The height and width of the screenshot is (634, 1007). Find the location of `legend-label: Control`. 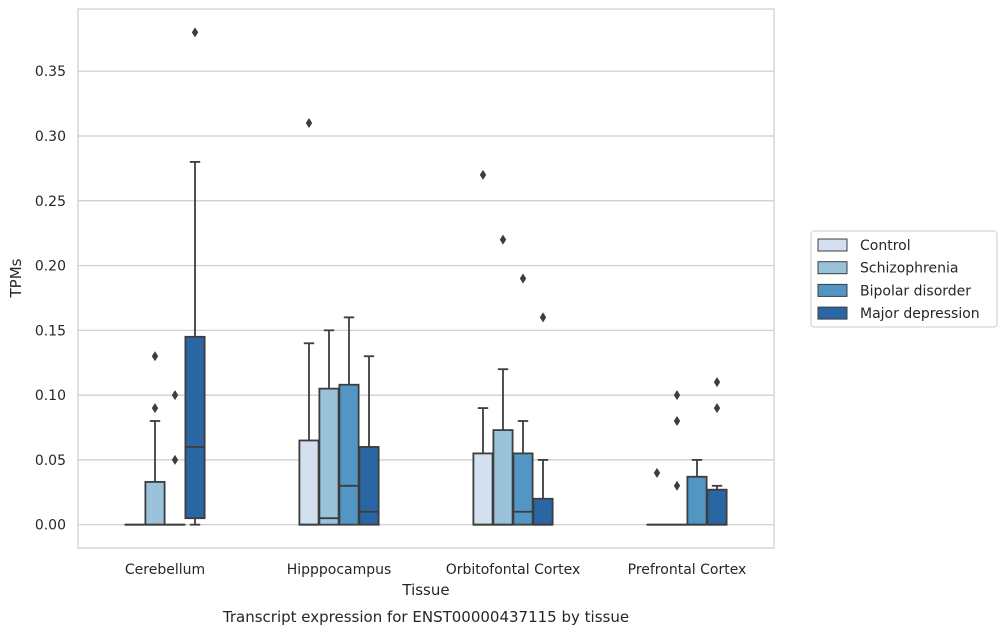

legend-label: Control is located at coordinates (885, 246).